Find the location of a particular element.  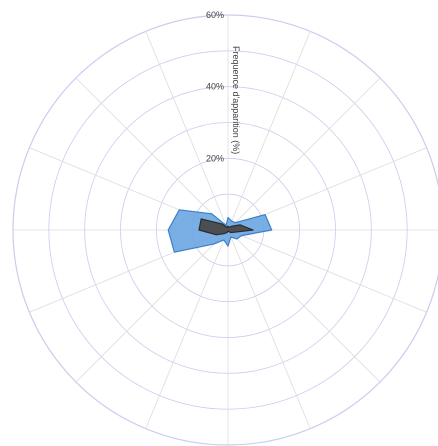

chart-labels: Frequence d'apparition (%) 20% 40% 60% is located at coordinates (223, 86).